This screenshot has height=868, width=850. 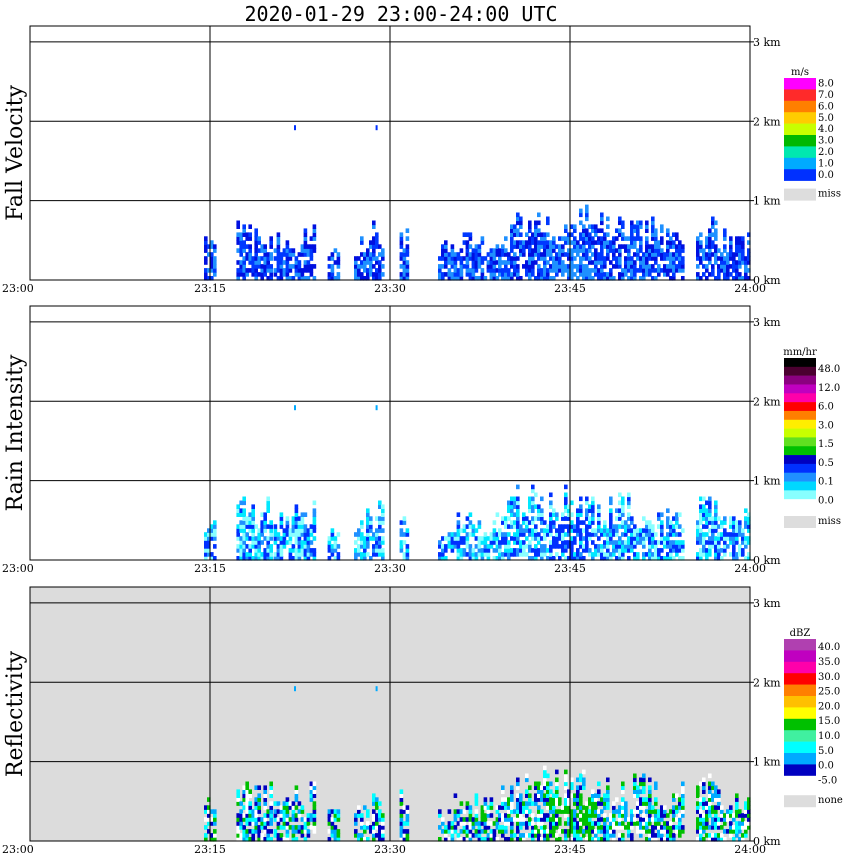 What do you see at coordinates (400, 14) in the screenshot?
I see `chart-title: 2020-01-29 23:00-24:00 UTC` at bounding box center [400, 14].